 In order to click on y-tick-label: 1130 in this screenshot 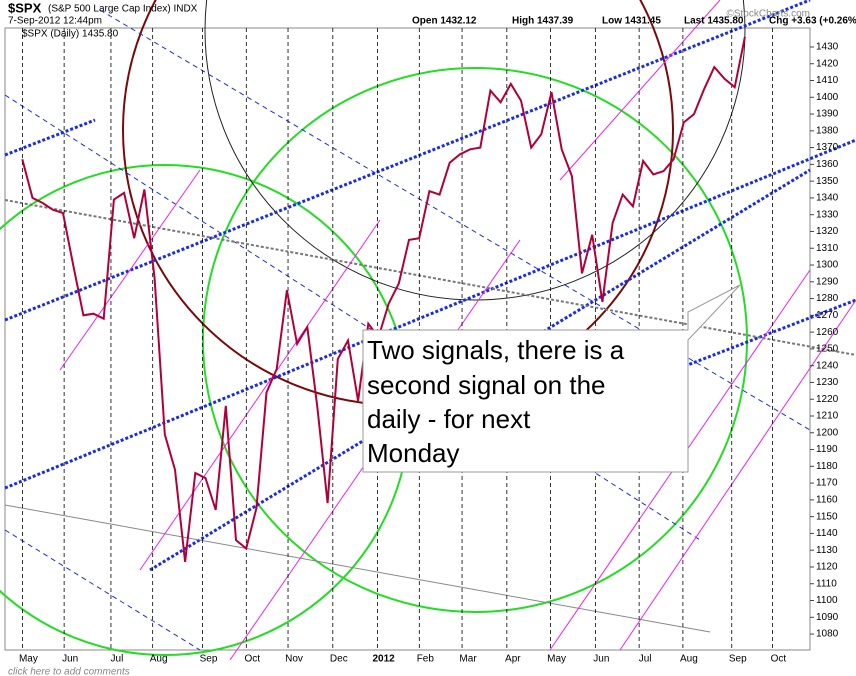, I will do `click(827, 550)`.